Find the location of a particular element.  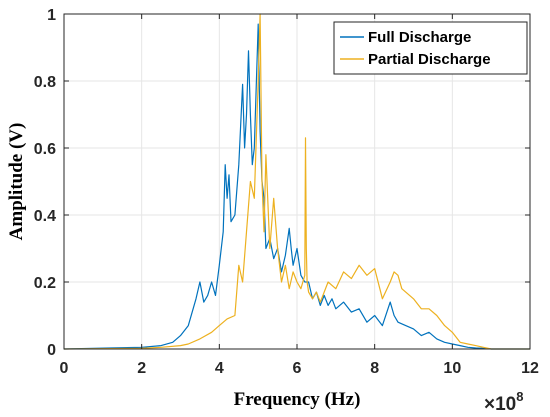

legend-box is located at coordinates (430, 48).